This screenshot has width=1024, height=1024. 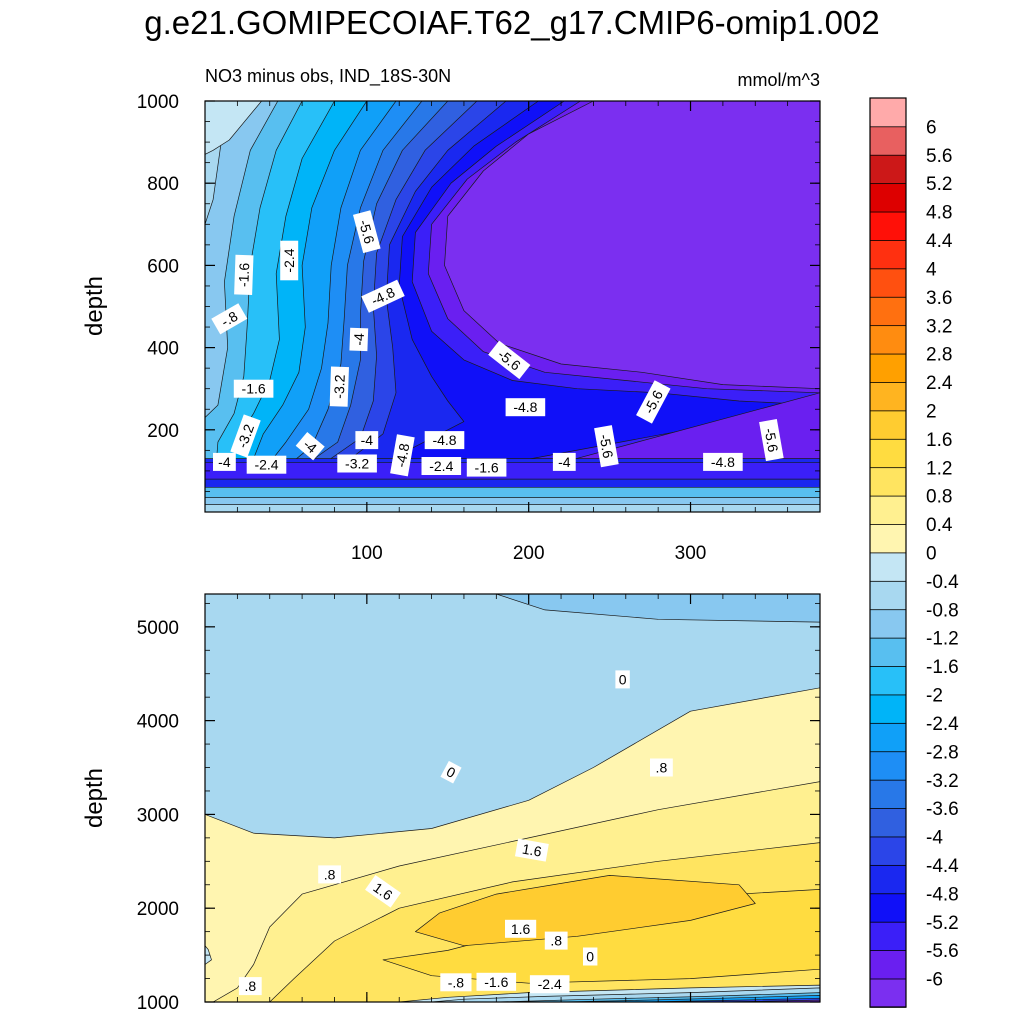 What do you see at coordinates (942, 582) in the screenshot?
I see `colorbar-label: -0.4` at bounding box center [942, 582].